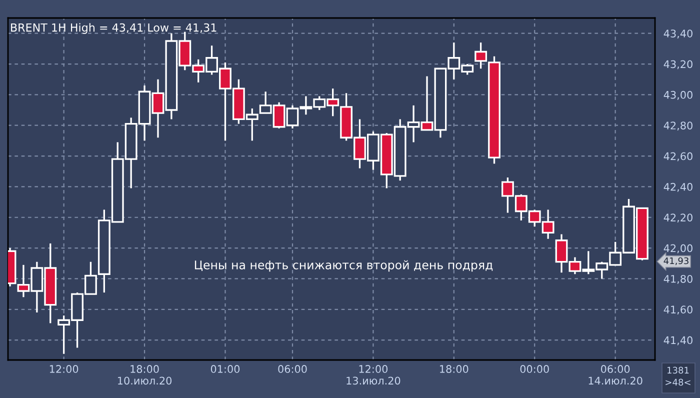  Describe the element at coordinates (454, 369) in the screenshot. I see `x-tick-label: 18:00` at that location.